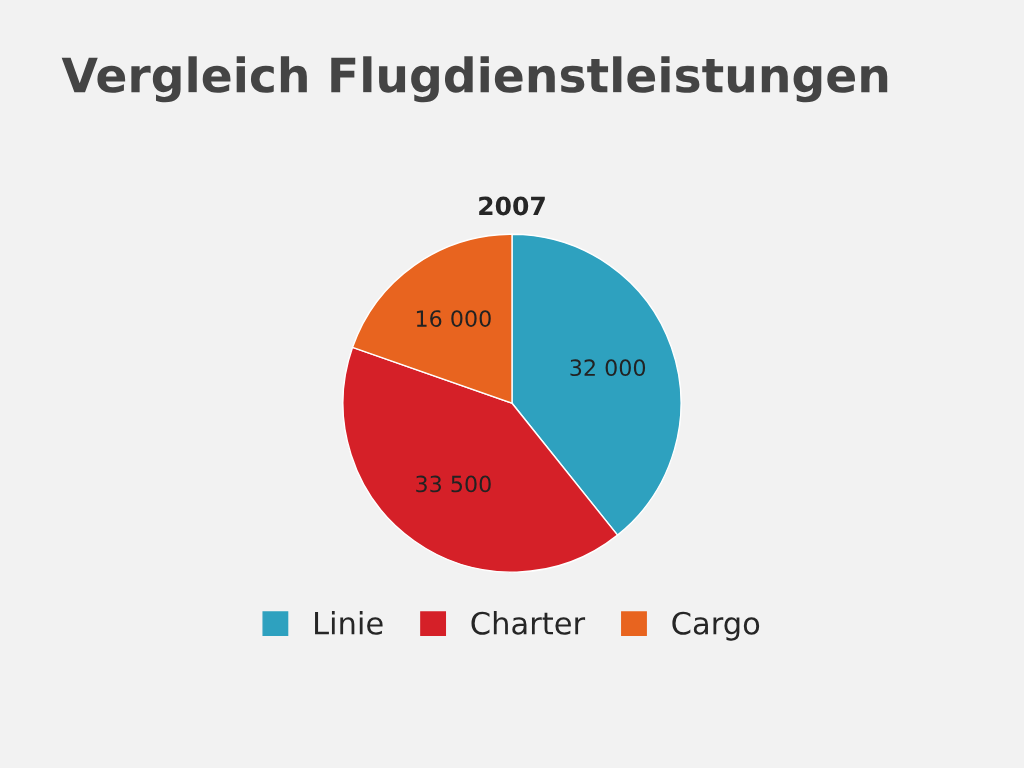 Image resolution: width=1024 pixels, height=768 pixels. Describe the element at coordinates (608, 368) in the screenshot. I see `data-label: 32 000` at that location.